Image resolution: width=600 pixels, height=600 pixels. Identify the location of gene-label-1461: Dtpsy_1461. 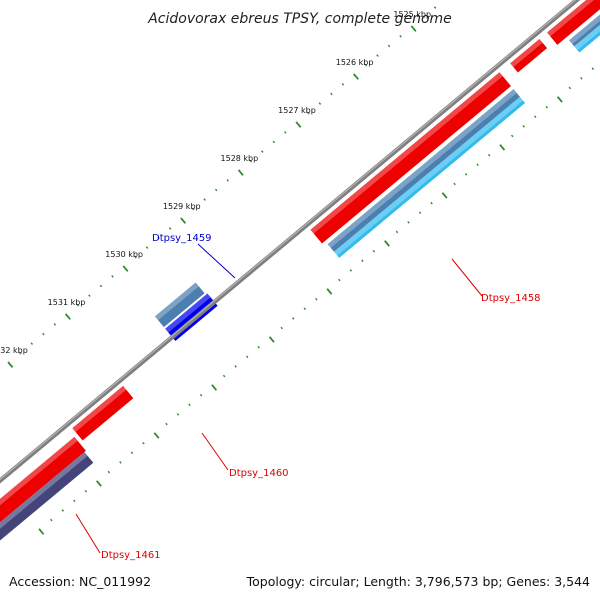
(131, 555).